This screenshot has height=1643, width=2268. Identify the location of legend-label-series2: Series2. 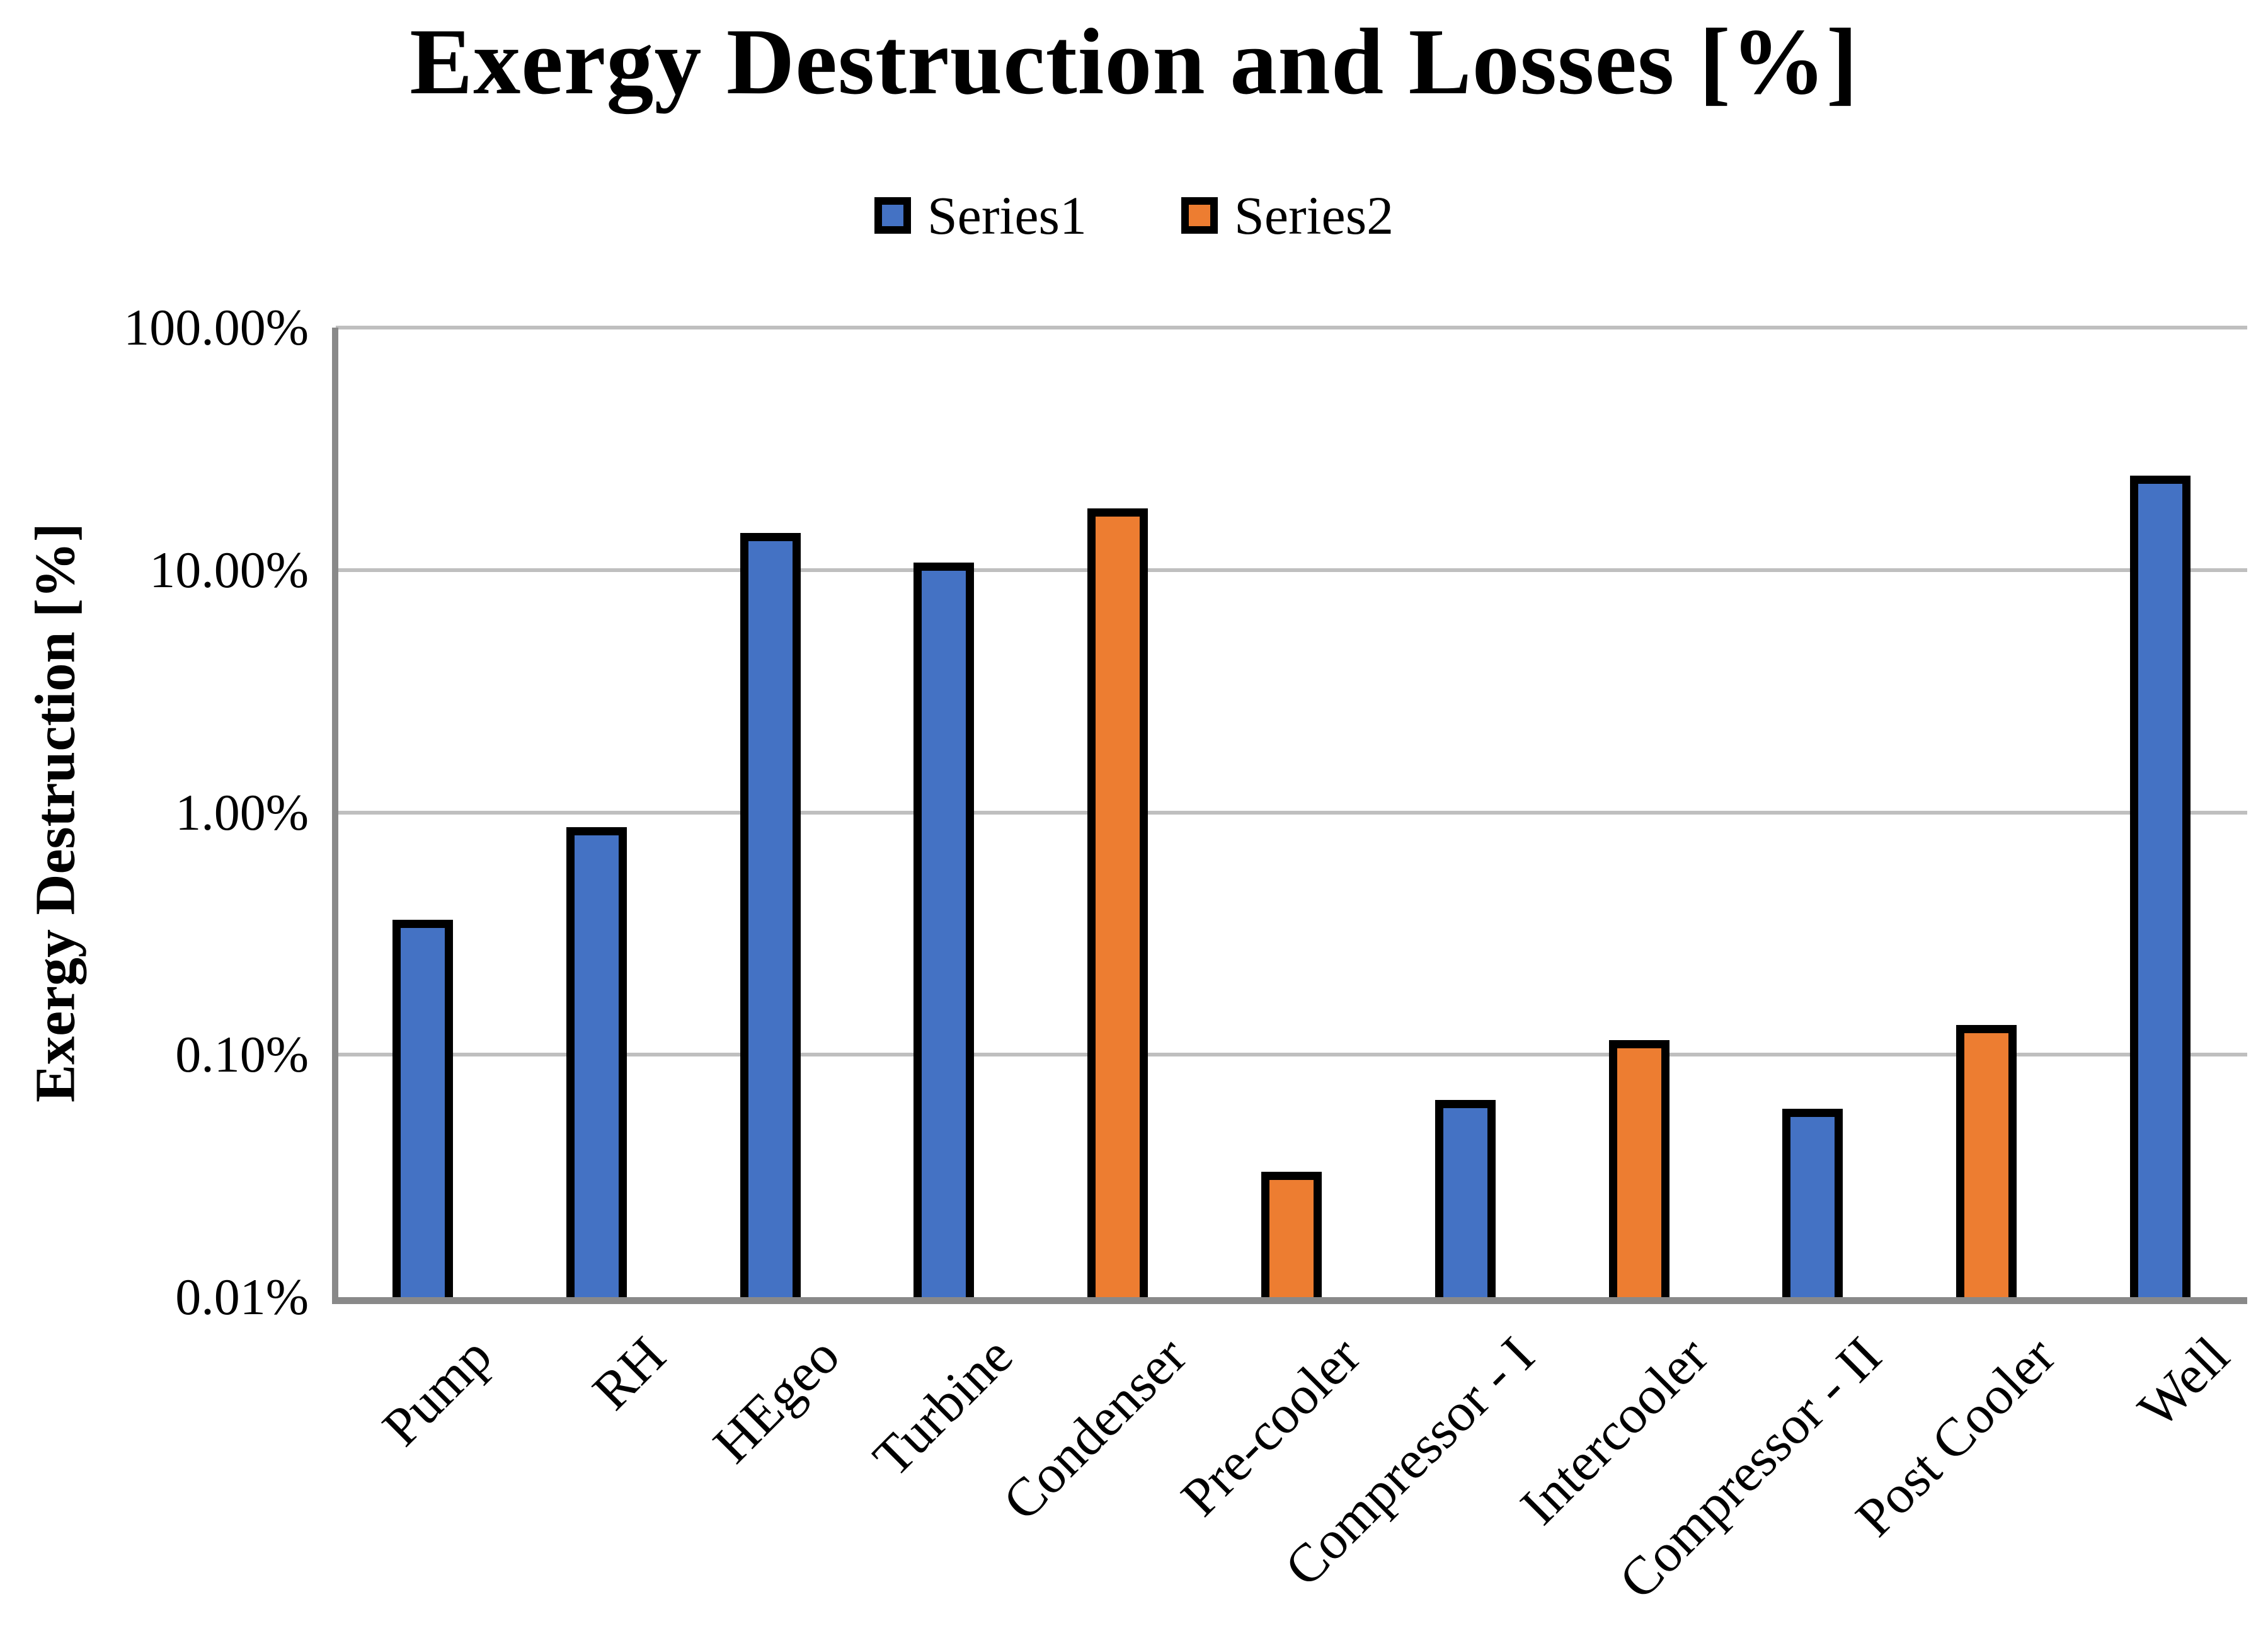
(1314, 215).